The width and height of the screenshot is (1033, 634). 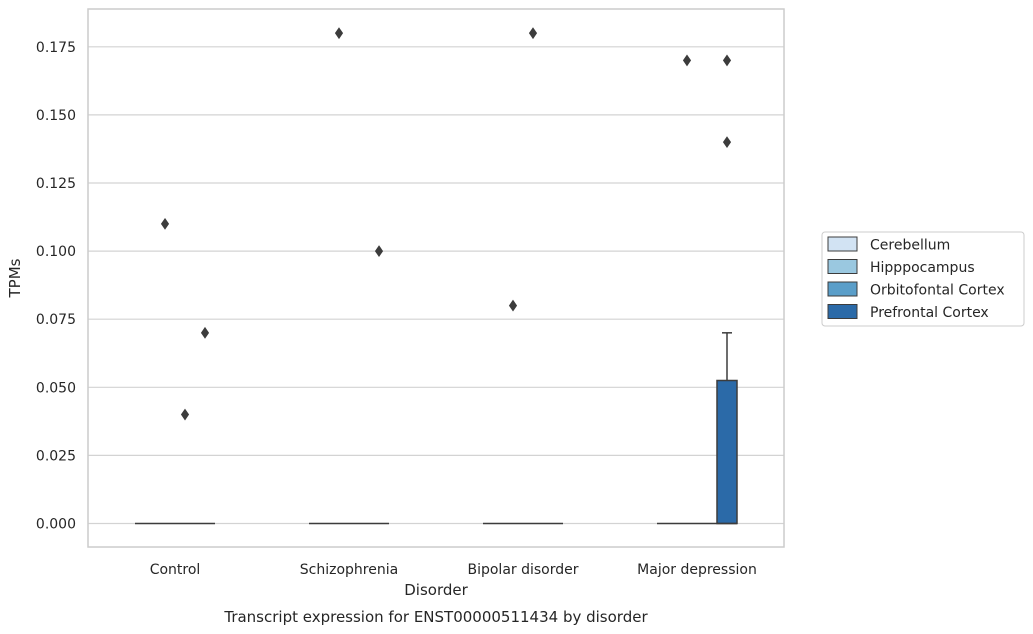 What do you see at coordinates (56, 320) in the screenshot?
I see `y-tick-label: 0.075` at bounding box center [56, 320].